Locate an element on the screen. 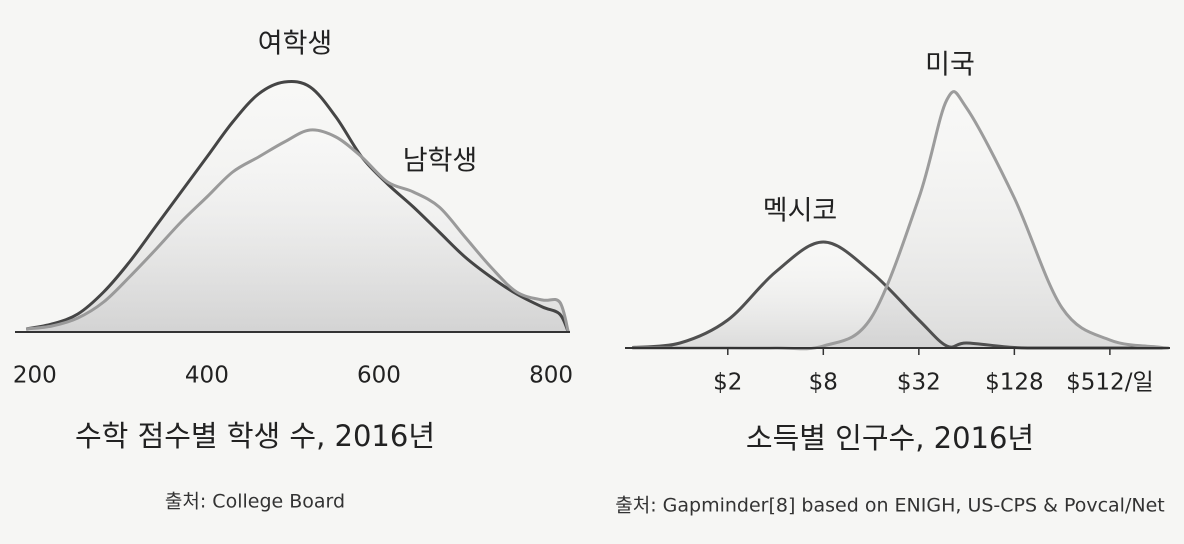  x-tick-label: $128 is located at coordinates (1014, 383).